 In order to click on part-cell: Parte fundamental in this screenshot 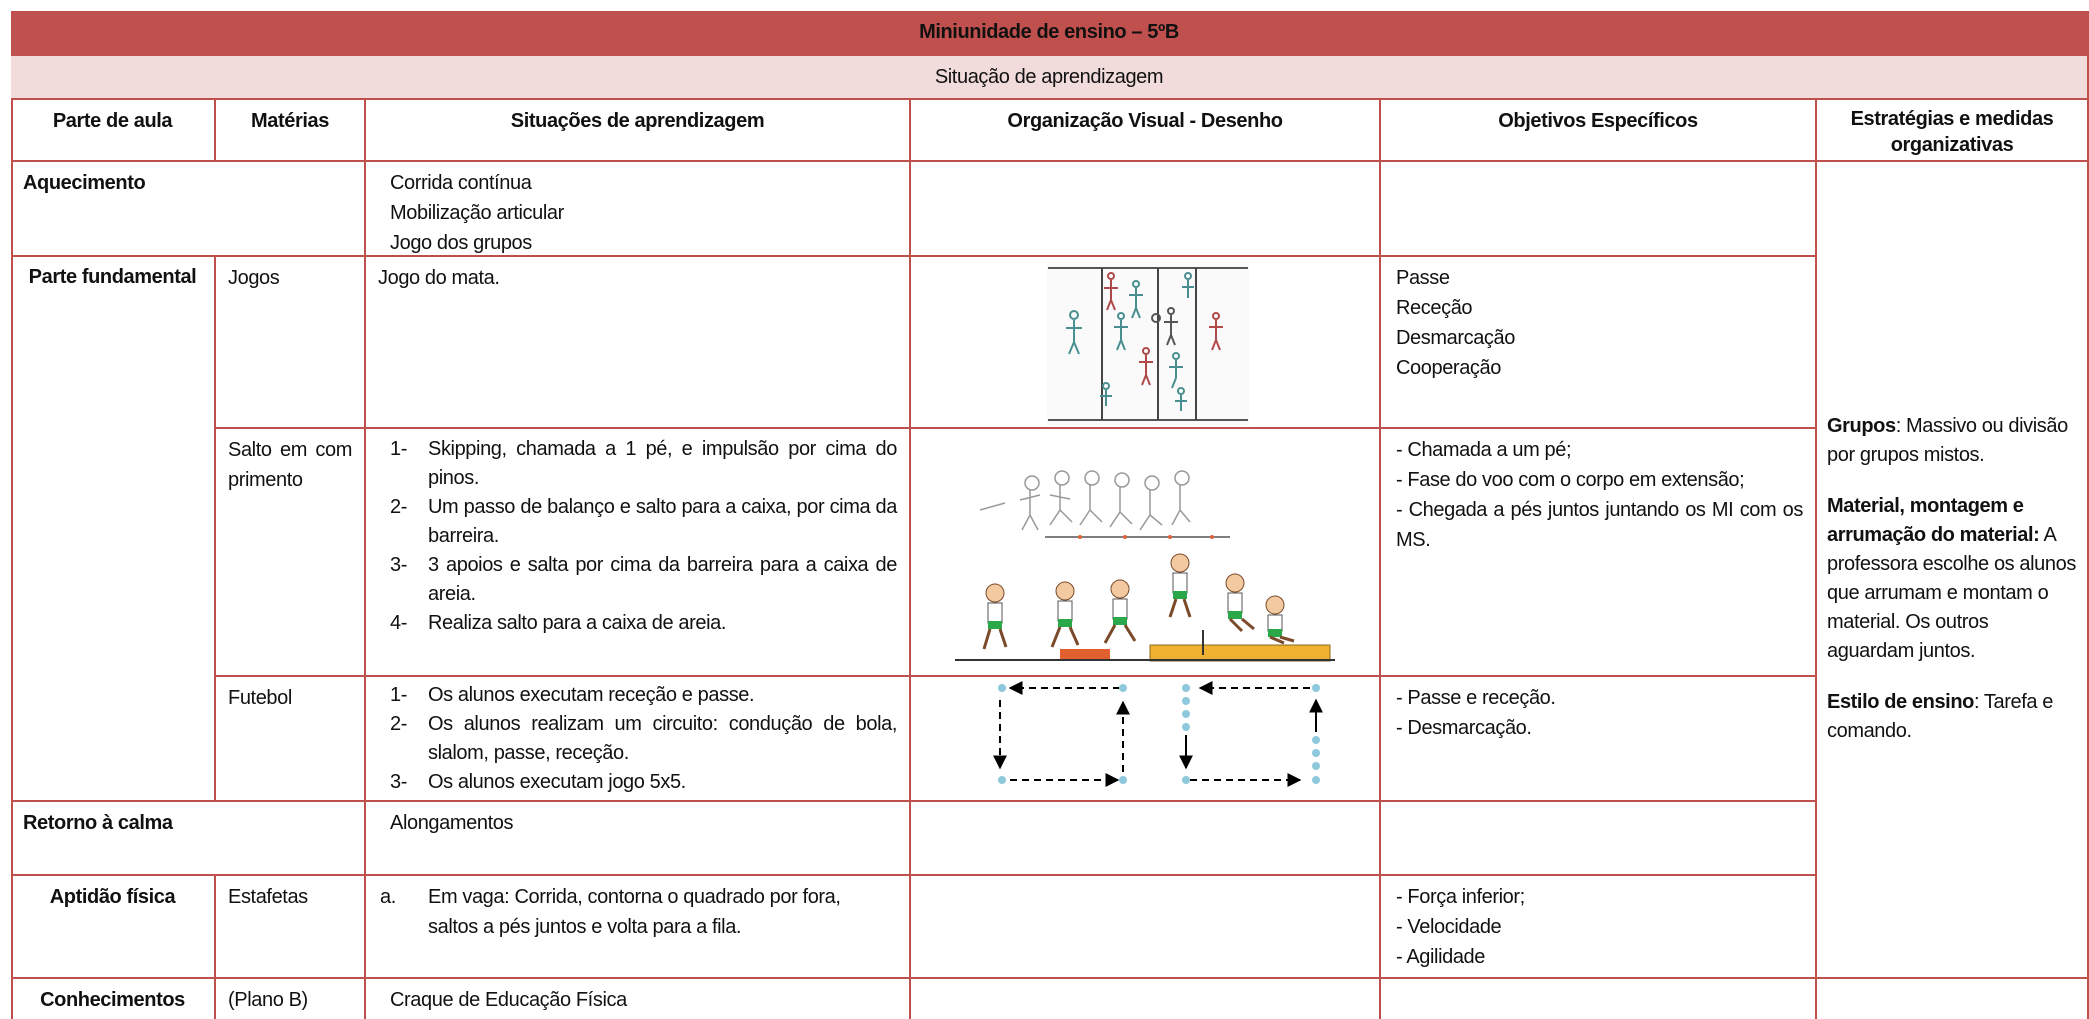, I will do `click(113, 529)`.